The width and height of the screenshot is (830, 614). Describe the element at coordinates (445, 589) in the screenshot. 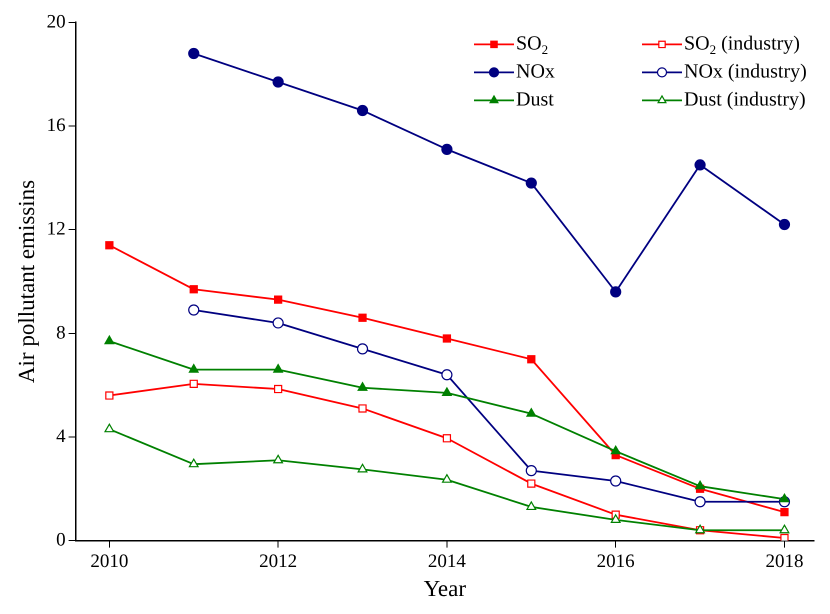

I see `x-axis-title: Year` at that location.